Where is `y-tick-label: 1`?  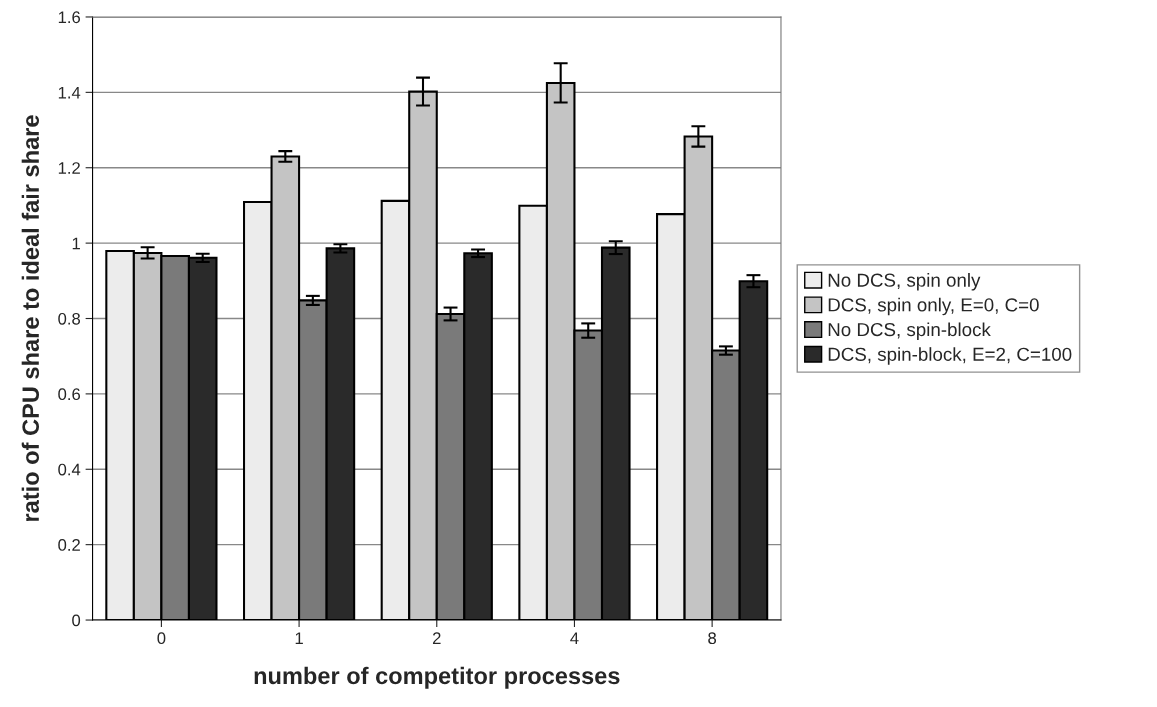 y-tick-label: 1 is located at coordinates (76, 243).